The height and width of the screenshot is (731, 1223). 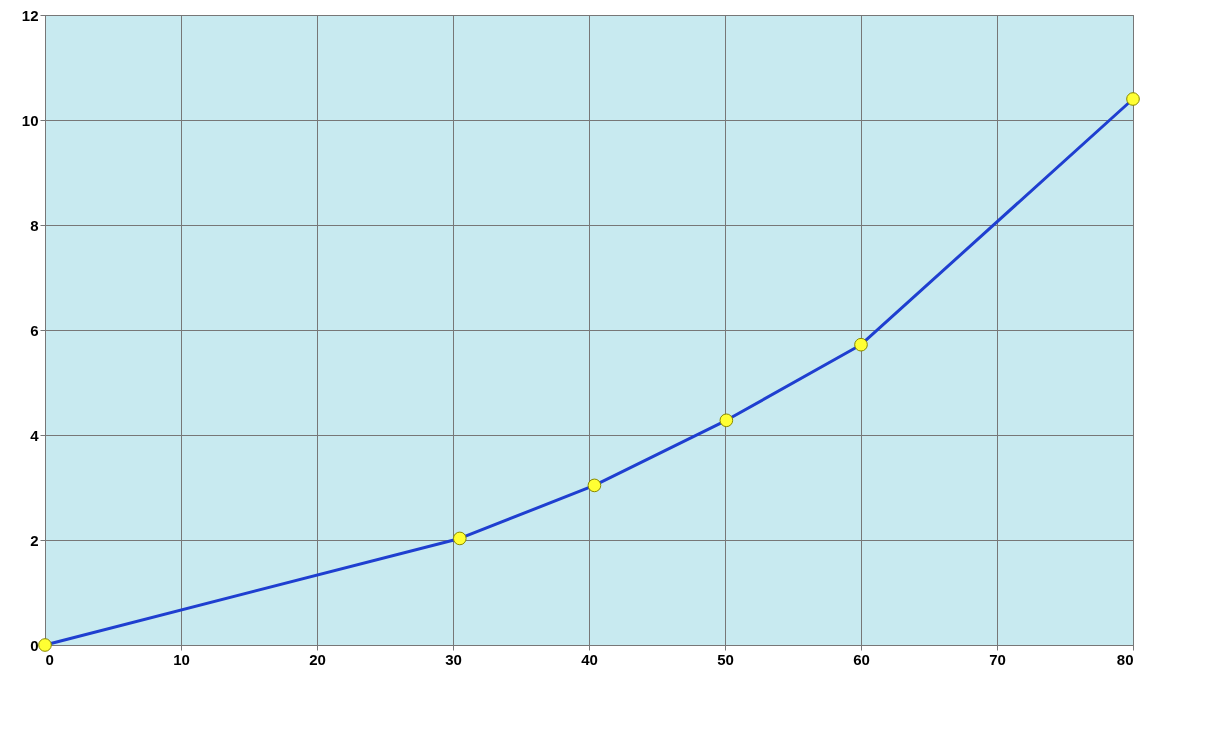 What do you see at coordinates (997, 659) in the screenshot?
I see `x-tick-label: 70` at bounding box center [997, 659].